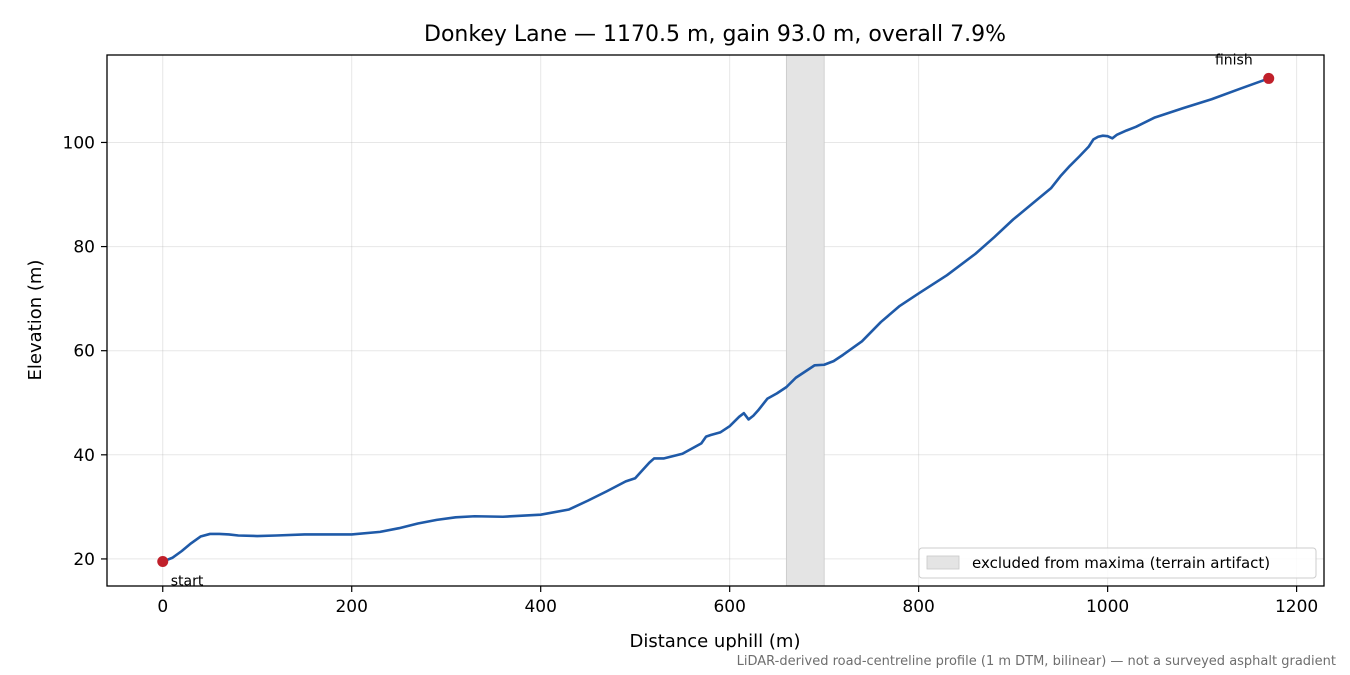 Image resolution: width=1350 pixels, height=675 pixels. I want to click on y-tick-label: 20, so click(84, 560).